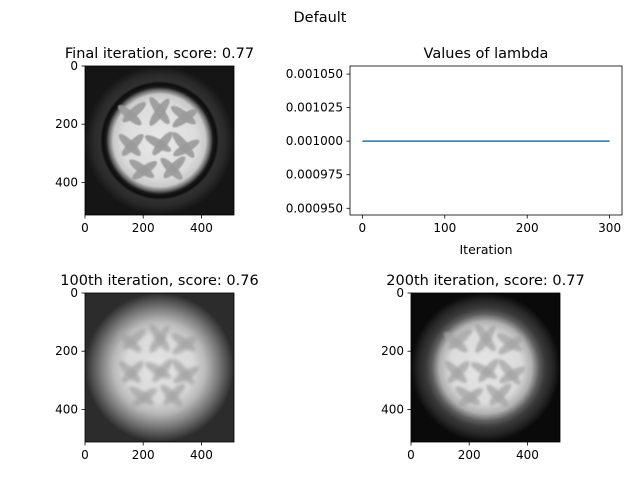 This screenshot has height=480, width=640. I want to click on y-tick-label: 0.001000, so click(314, 141).